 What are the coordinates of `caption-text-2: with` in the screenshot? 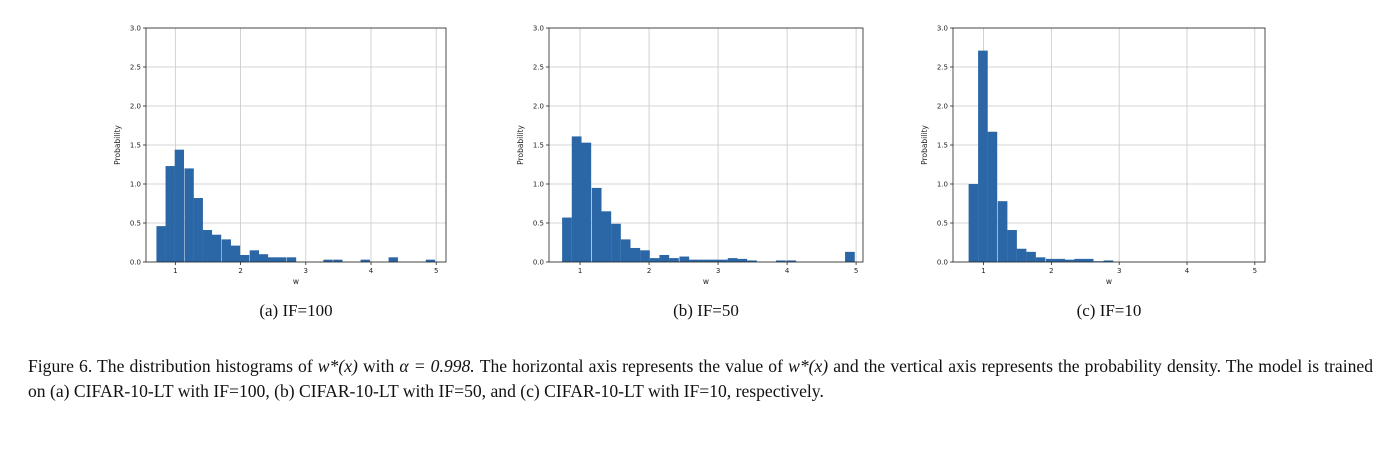 It's located at (378, 366).